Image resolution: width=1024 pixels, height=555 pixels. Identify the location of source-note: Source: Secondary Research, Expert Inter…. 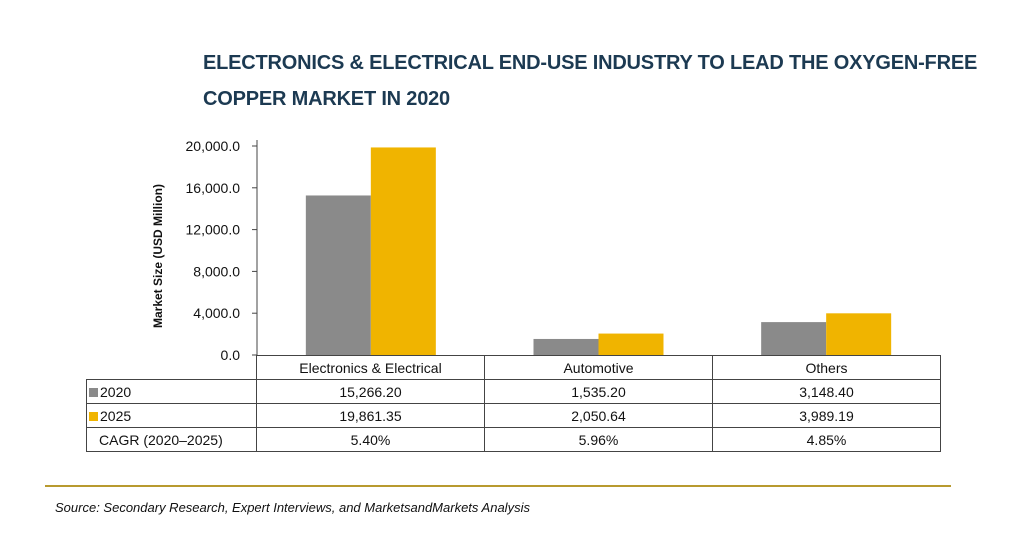
(292, 507).